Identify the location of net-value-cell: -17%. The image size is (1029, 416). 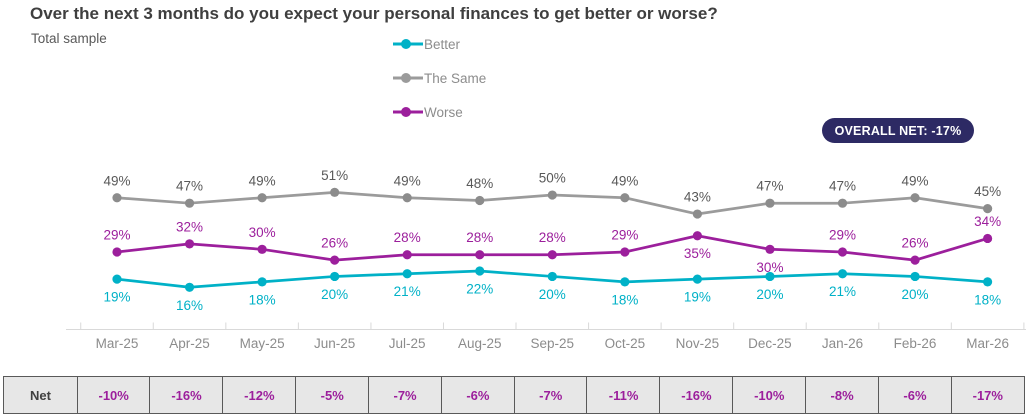
(987, 395).